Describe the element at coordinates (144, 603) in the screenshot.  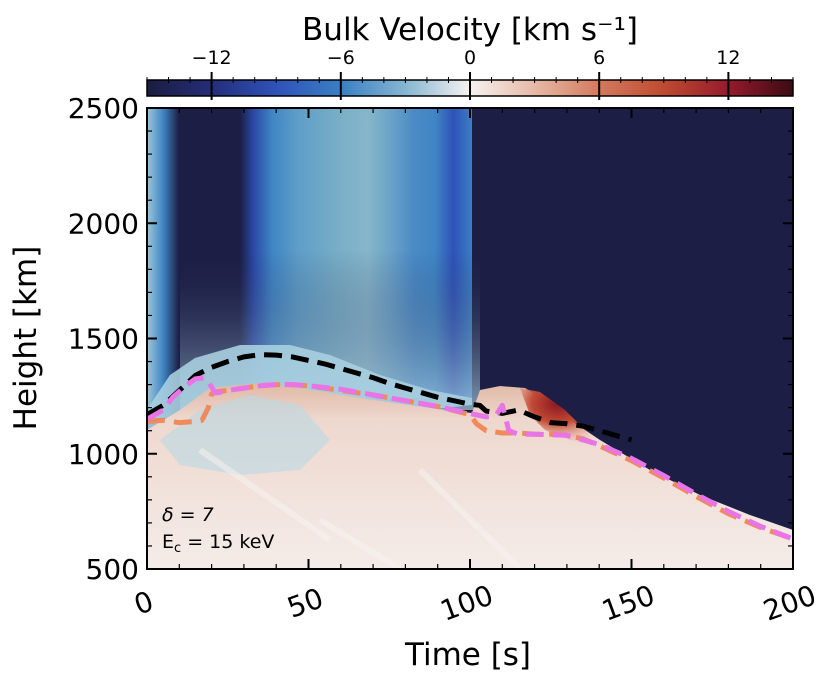
I see `x-tick-label: 0` at that location.